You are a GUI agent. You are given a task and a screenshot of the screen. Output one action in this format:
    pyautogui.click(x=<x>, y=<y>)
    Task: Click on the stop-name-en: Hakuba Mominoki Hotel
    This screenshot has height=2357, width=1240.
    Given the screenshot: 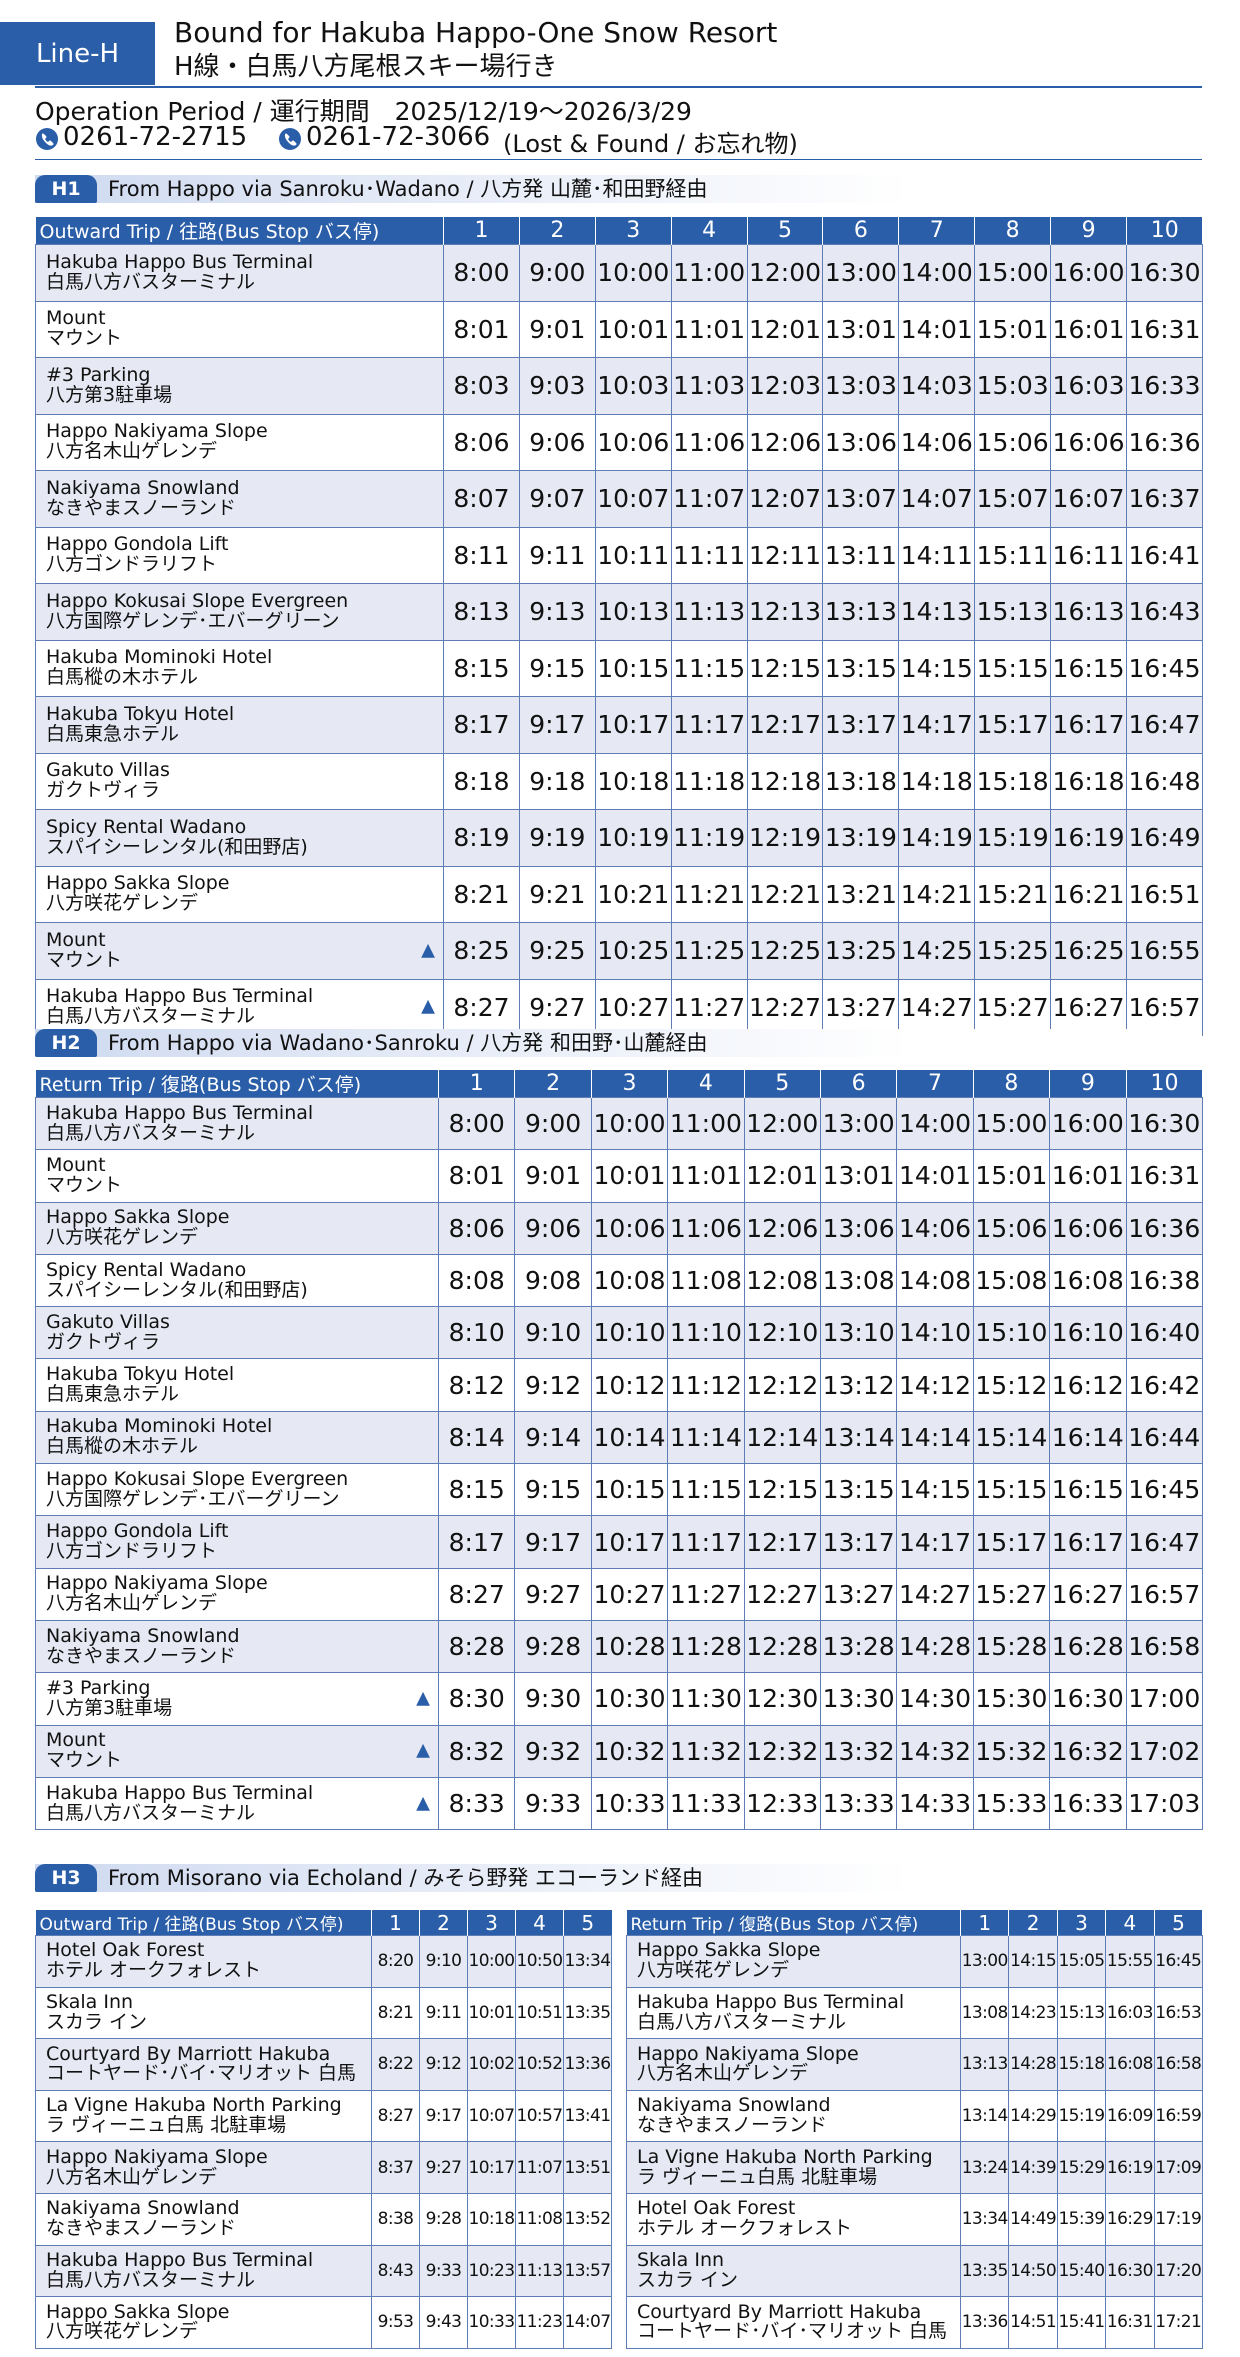 What is the action you would take?
    pyautogui.click(x=159, y=1426)
    